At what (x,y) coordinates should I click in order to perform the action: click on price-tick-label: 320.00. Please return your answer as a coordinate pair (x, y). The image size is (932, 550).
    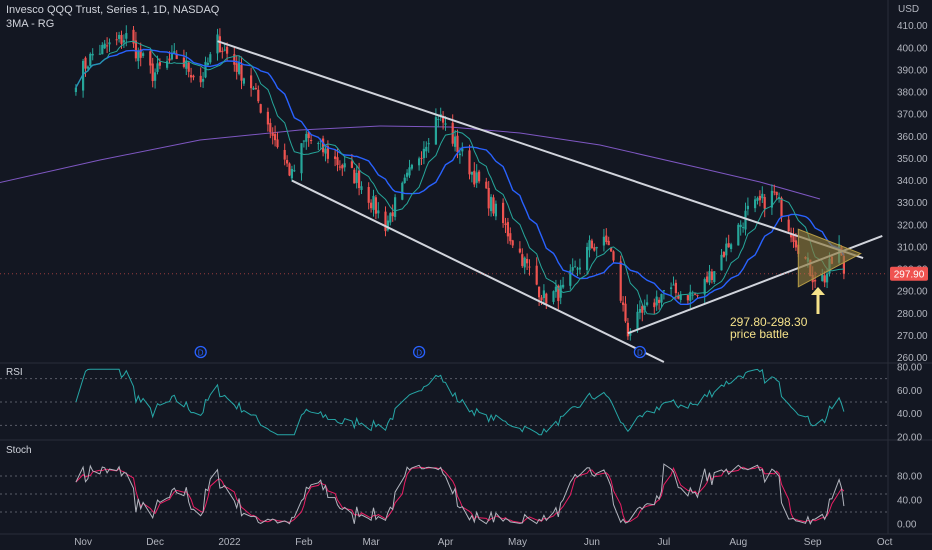
    Looking at the image, I should click on (912, 225).